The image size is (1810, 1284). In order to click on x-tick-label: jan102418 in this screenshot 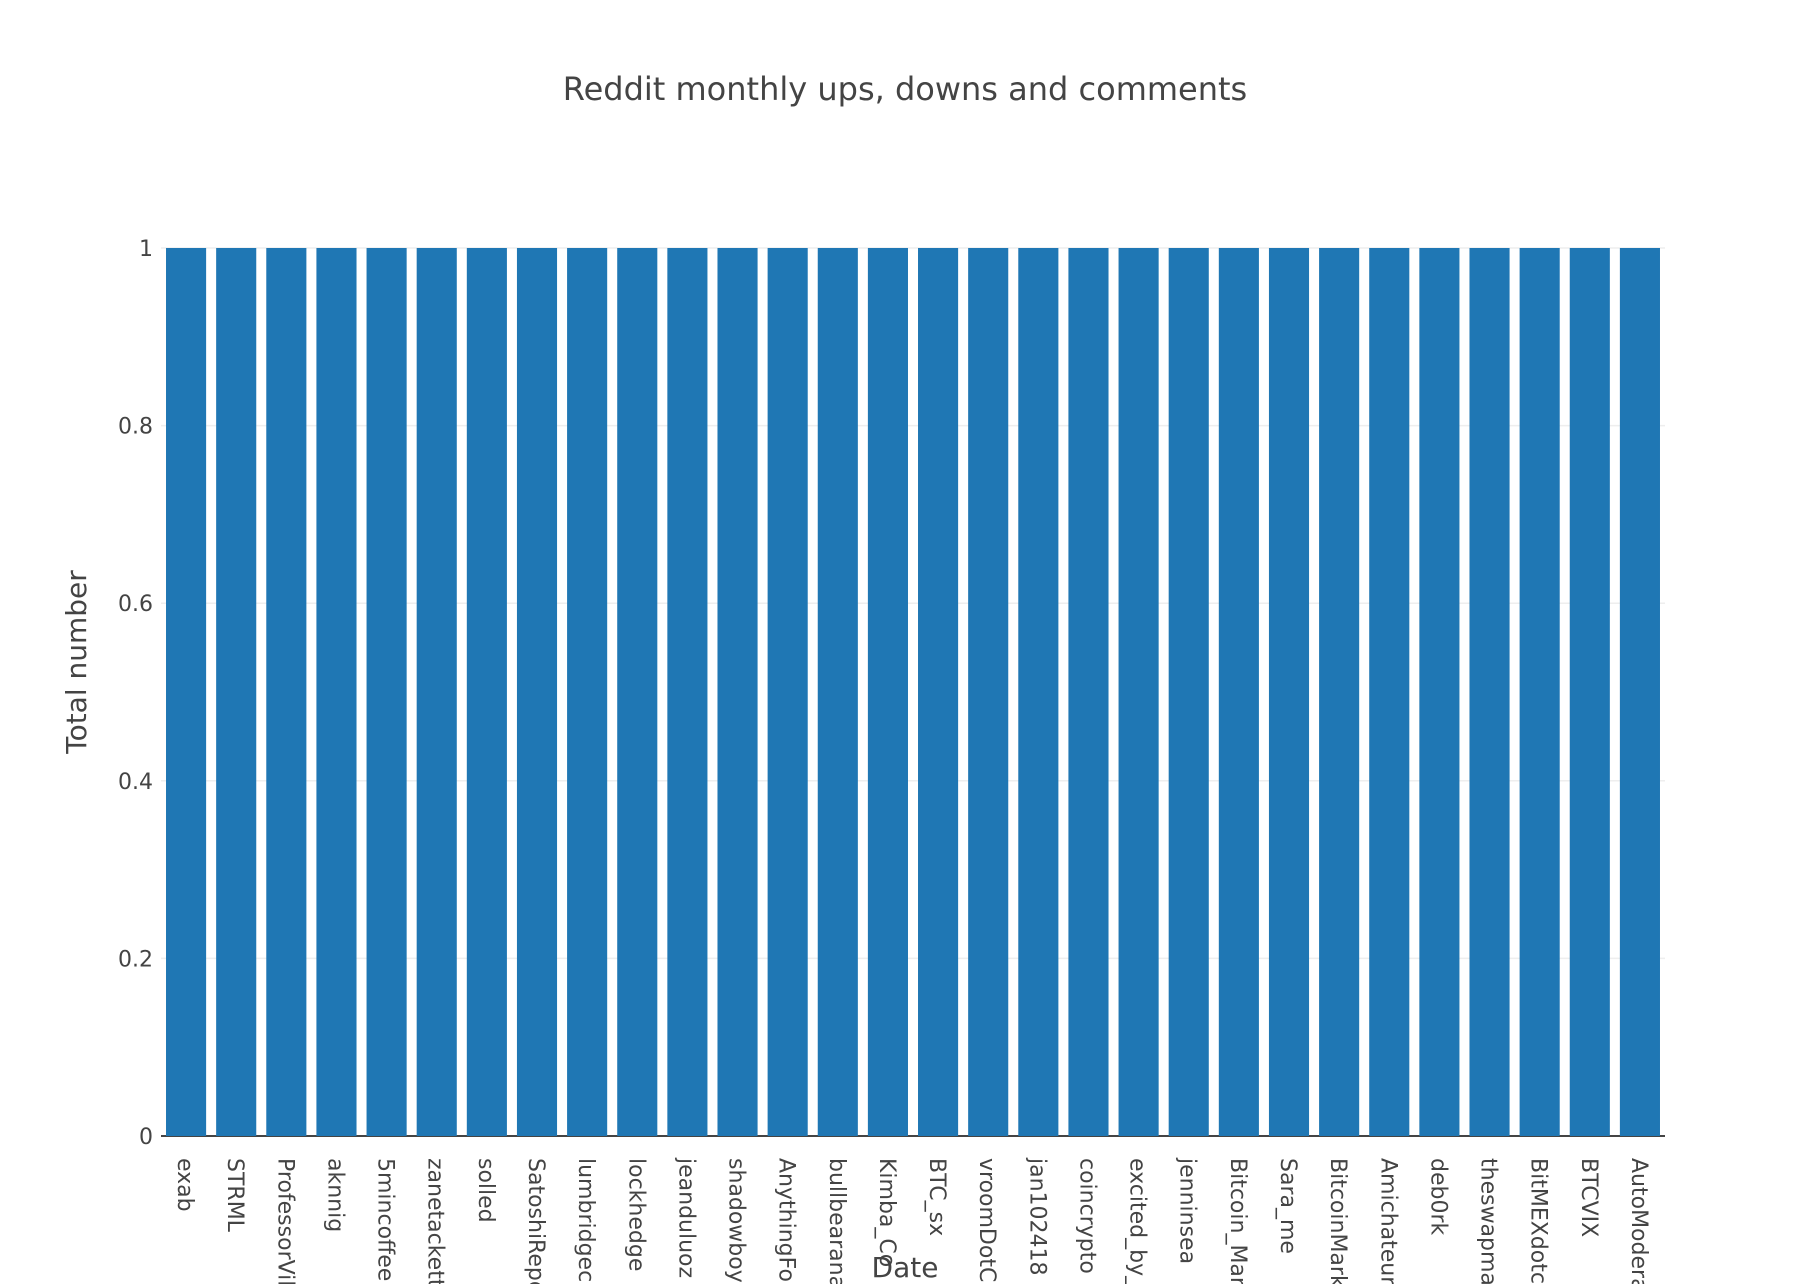, I will do `click(1036, 1216)`.